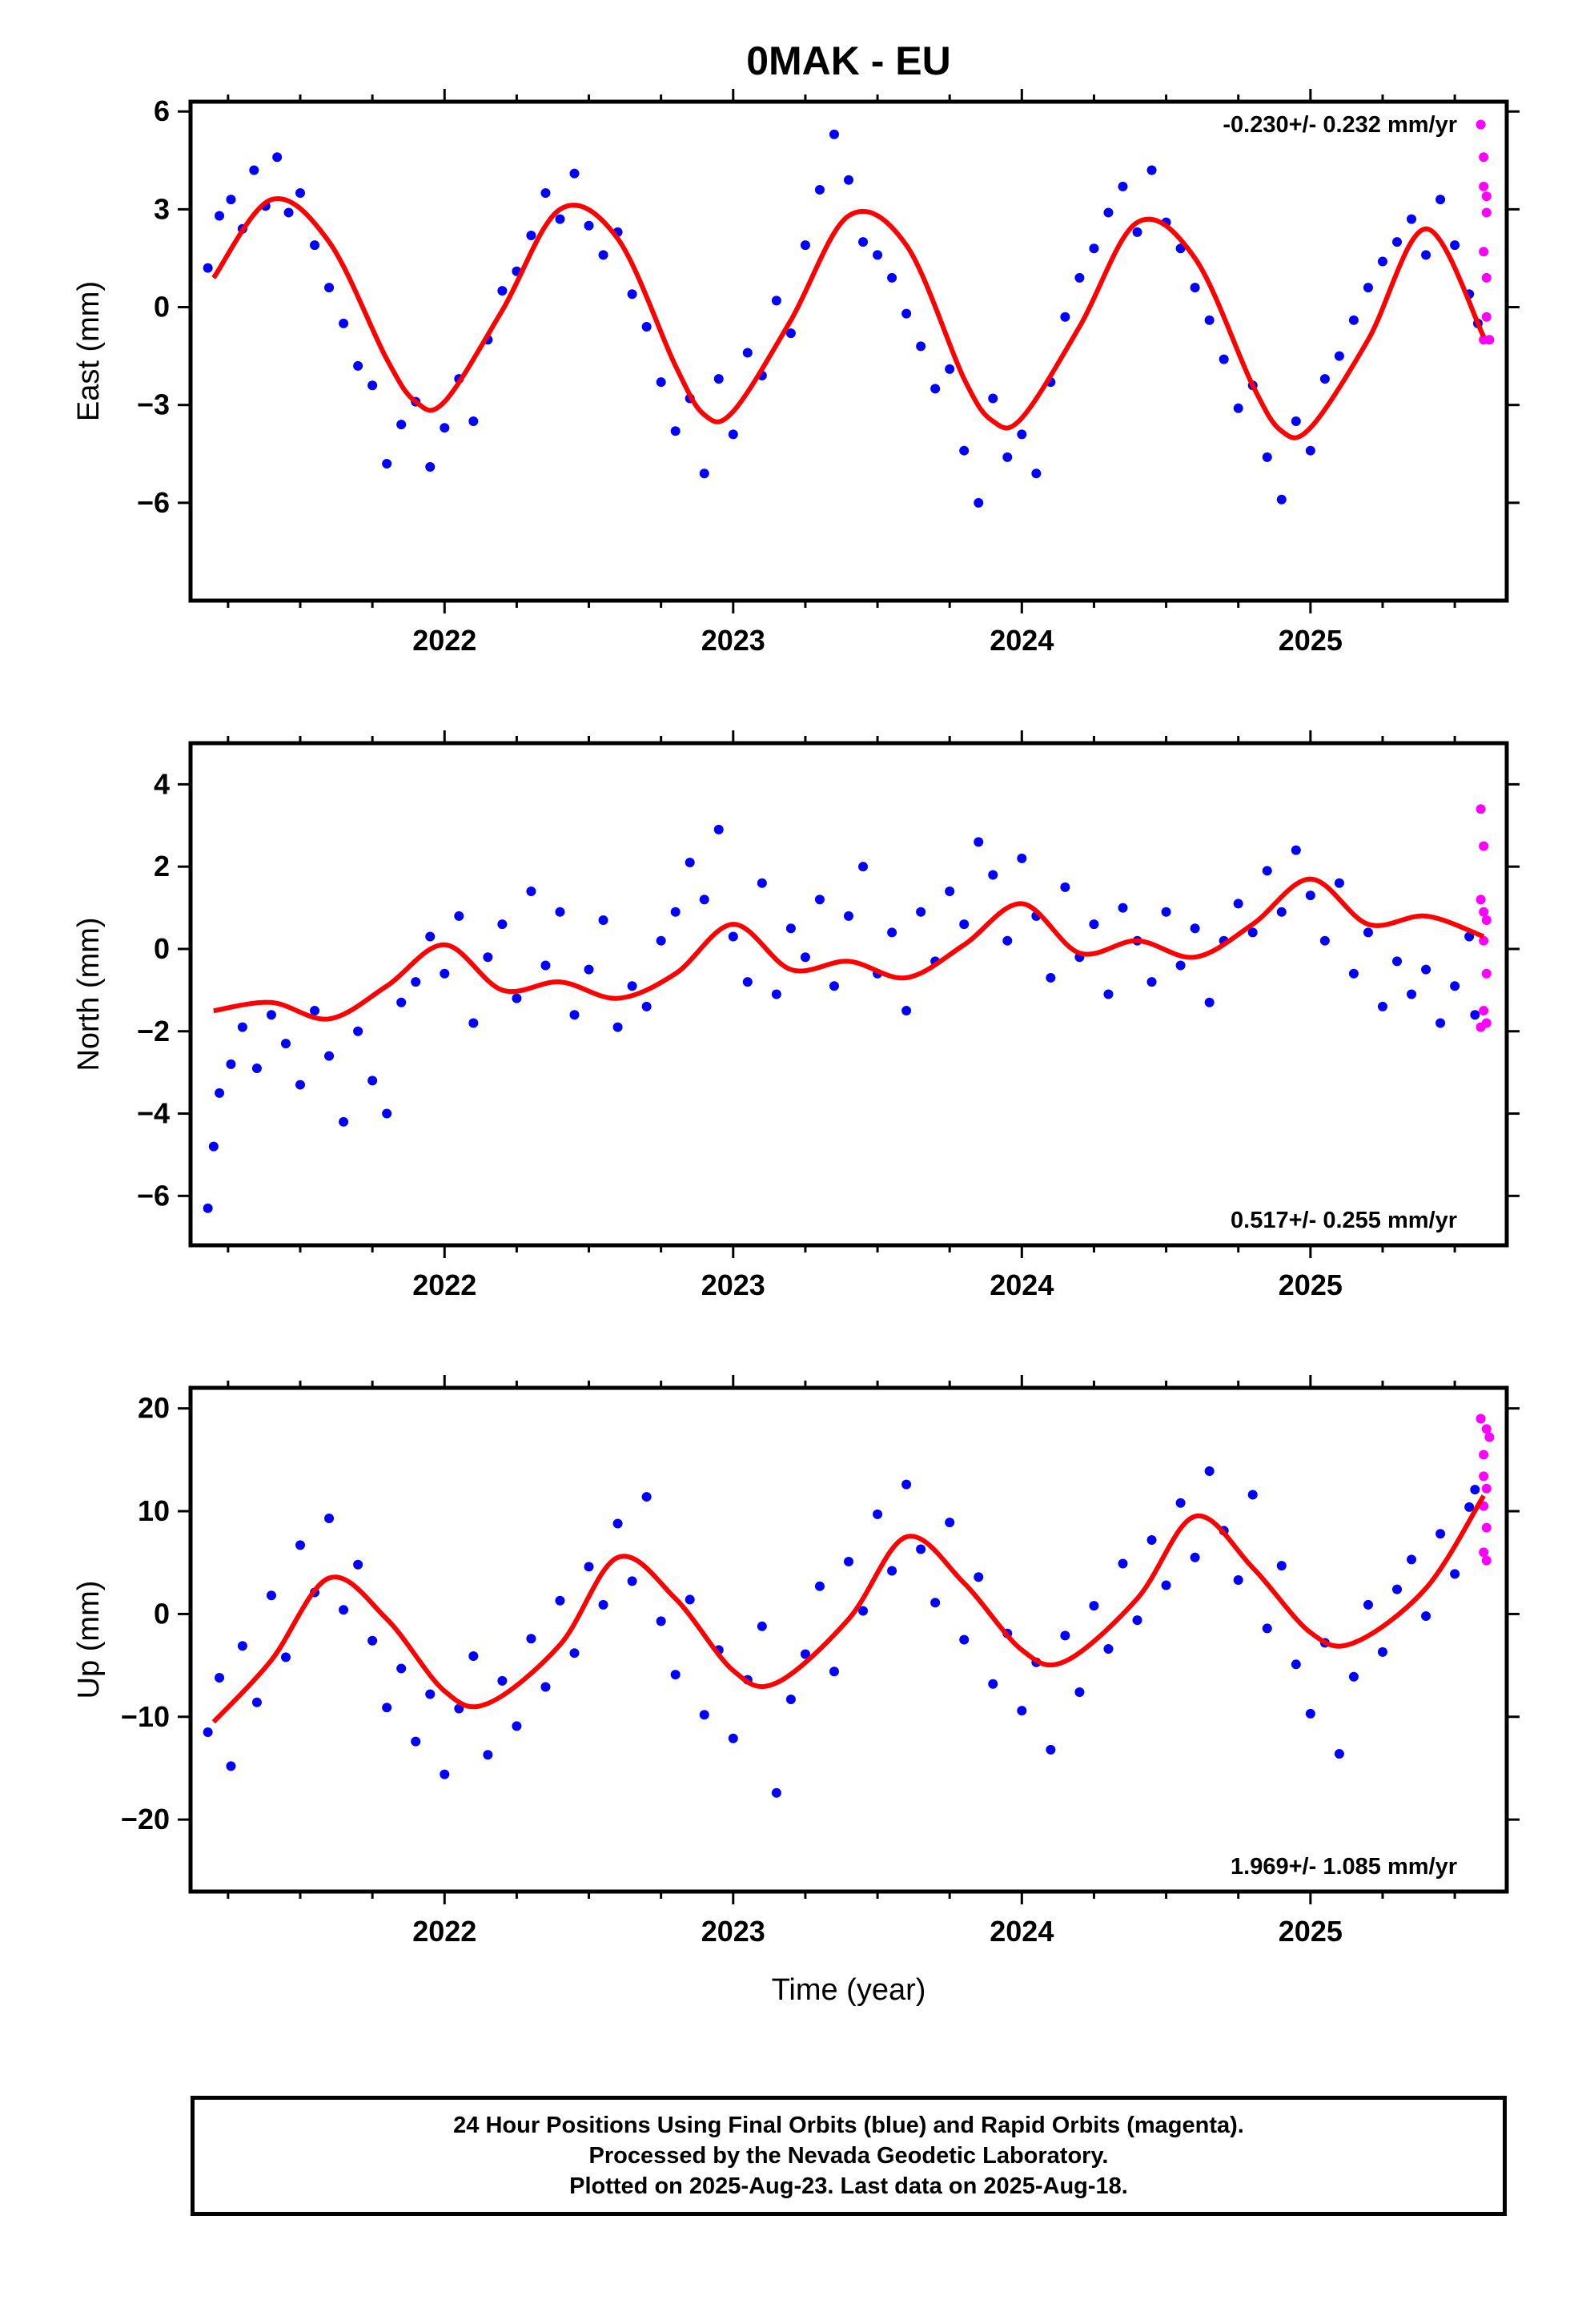 The height and width of the screenshot is (2324, 1582). Describe the element at coordinates (154, 1195) in the screenshot. I see `north-y-tick-label: −6` at that location.